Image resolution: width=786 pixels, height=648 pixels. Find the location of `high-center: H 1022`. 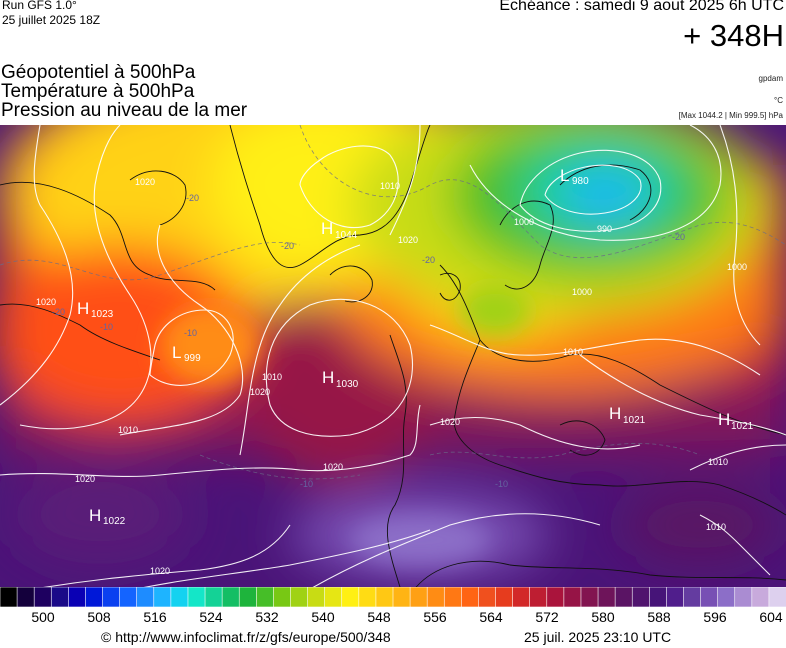

high-center: H 1022 is located at coordinates (107, 516).